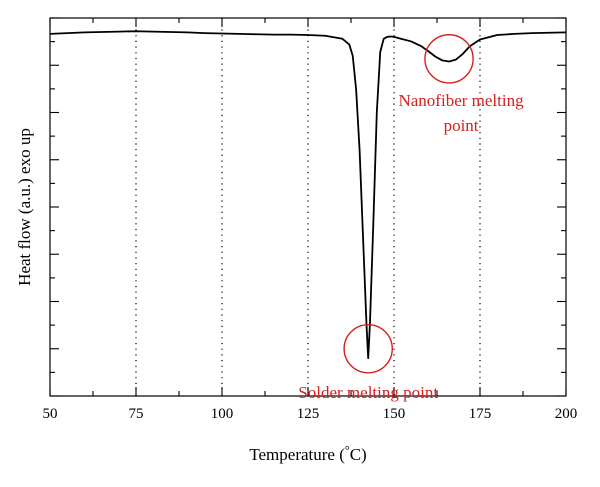 The height and width of the screenshot is (487, 600). What do you see at coordinates (480, 414) in the screenshot?
I see `x-tick-label: 175` at bounding box center [480, 414].